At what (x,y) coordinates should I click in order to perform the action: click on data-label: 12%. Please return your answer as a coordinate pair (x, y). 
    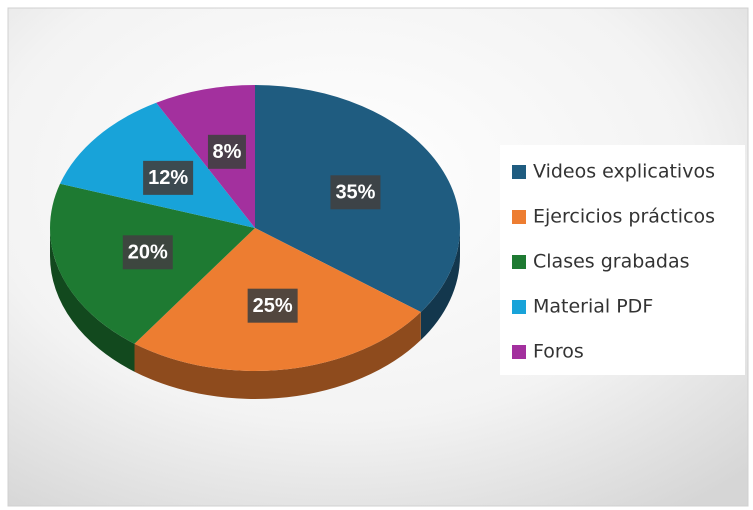
    Looking at the image, I should click on (168, 178).